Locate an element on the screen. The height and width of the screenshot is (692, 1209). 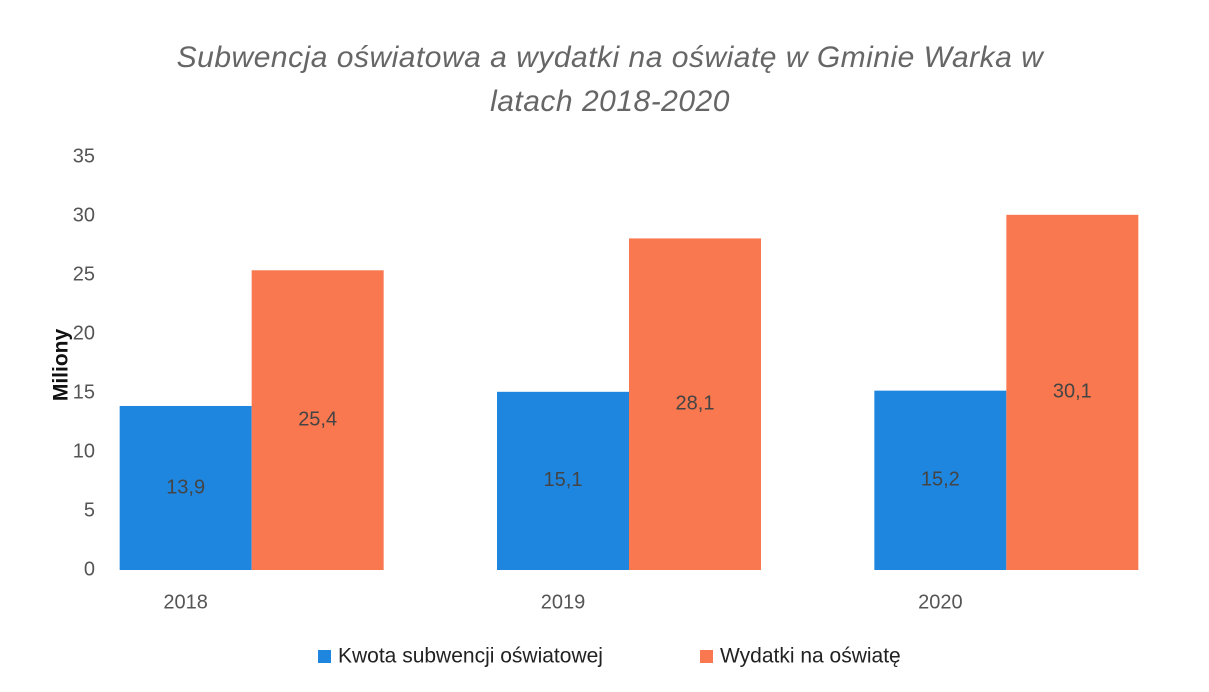
legend-label: Wydatki na oświatę is located at coordinates (810, 656).